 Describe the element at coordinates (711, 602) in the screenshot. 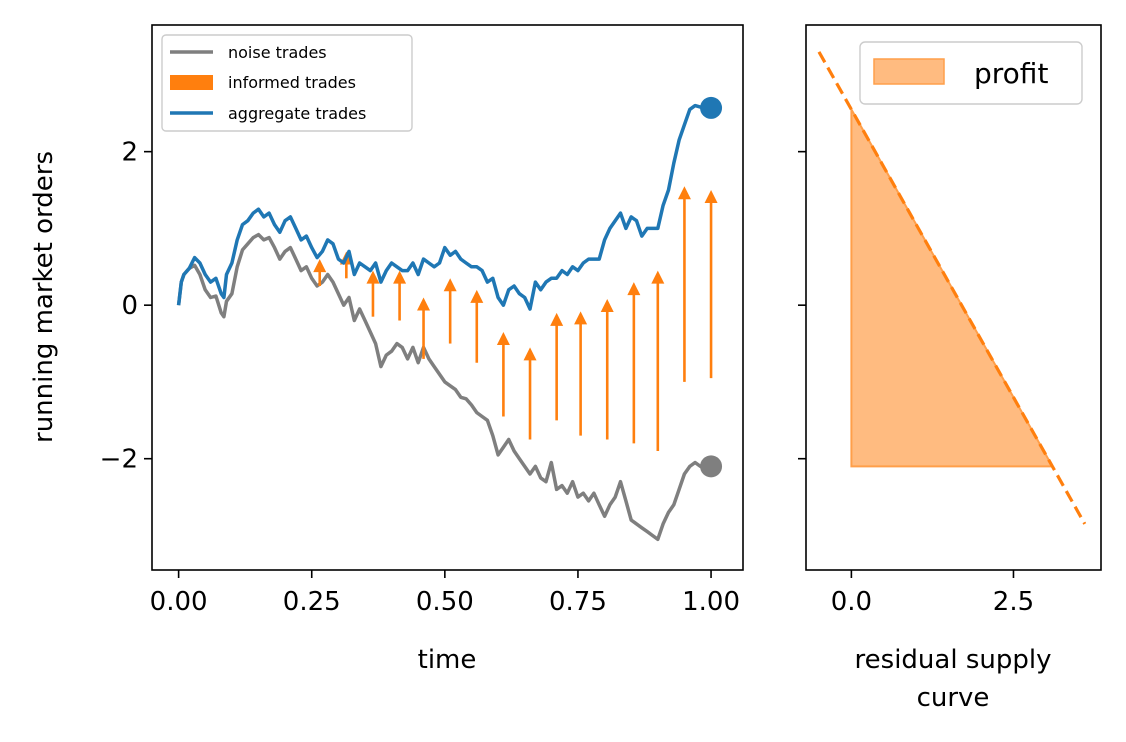

I see `x-tick-label: 1.00` at that location.